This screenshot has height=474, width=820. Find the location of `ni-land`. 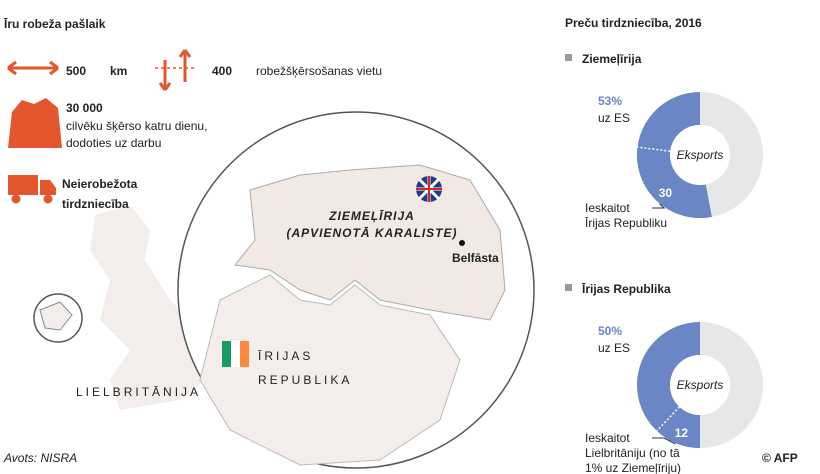

ni-land is located at coordinates (370, 242).